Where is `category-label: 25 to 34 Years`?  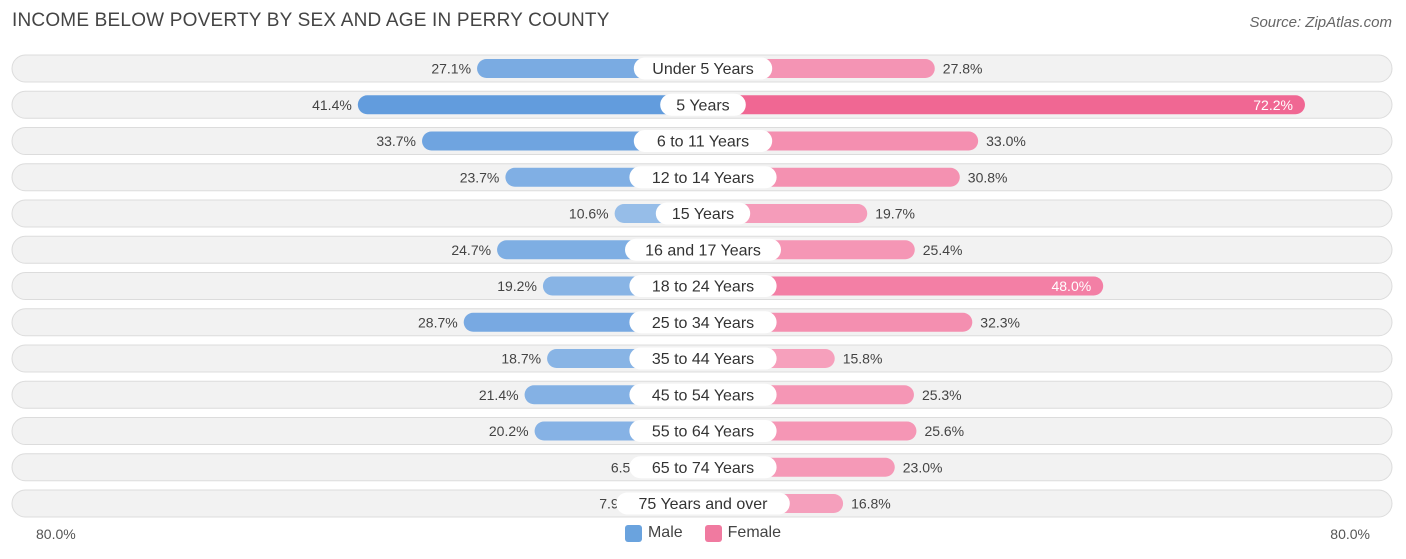
category-label: 25 to 34 Years is located at coordinates (703, 323).